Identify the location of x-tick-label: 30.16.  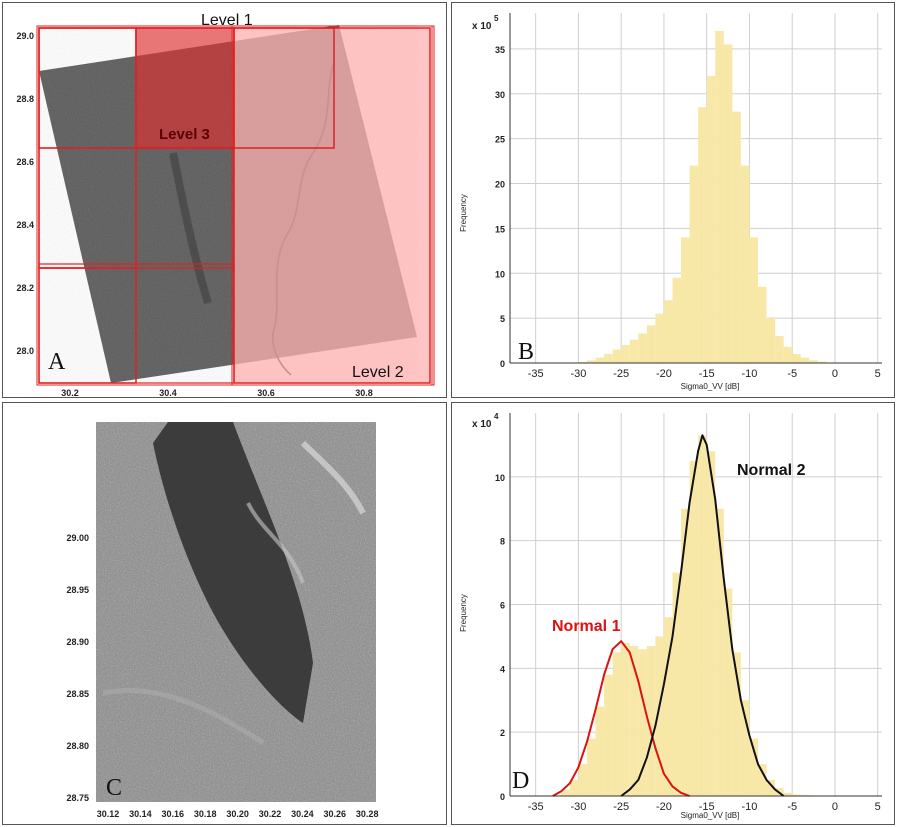
(173, 814).